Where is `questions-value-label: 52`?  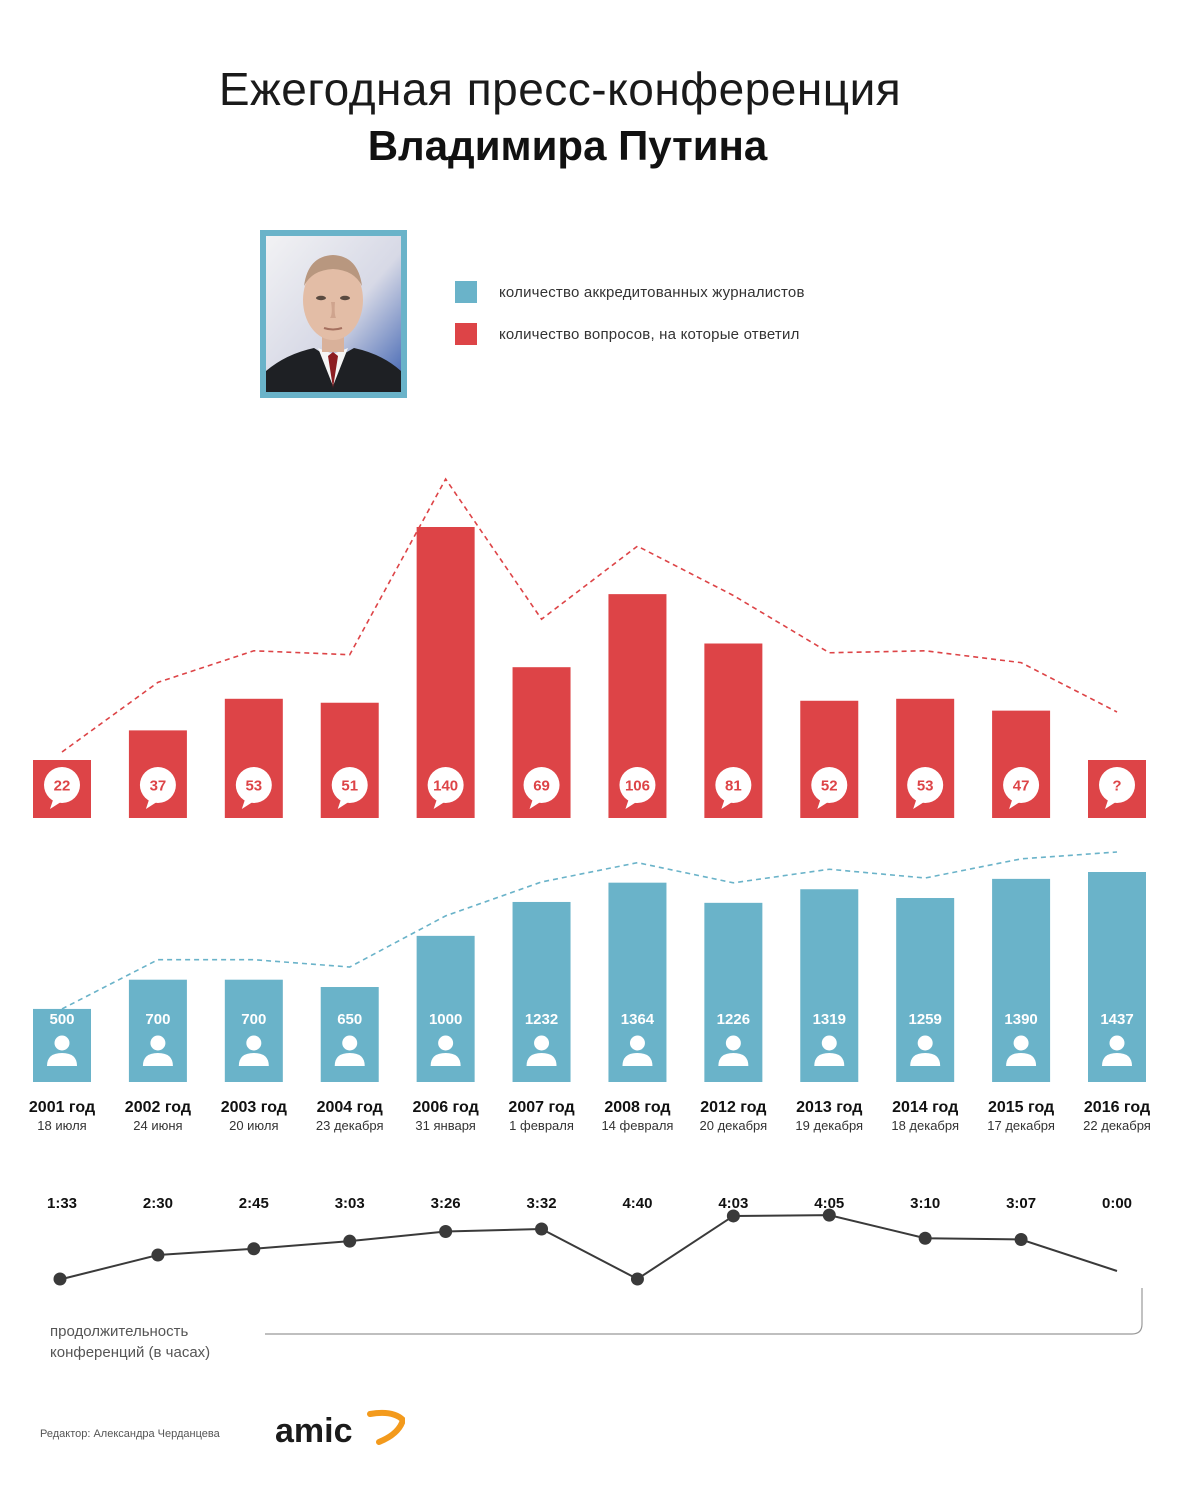
questions-value-label: 52 is located at coordinates (829, 786).